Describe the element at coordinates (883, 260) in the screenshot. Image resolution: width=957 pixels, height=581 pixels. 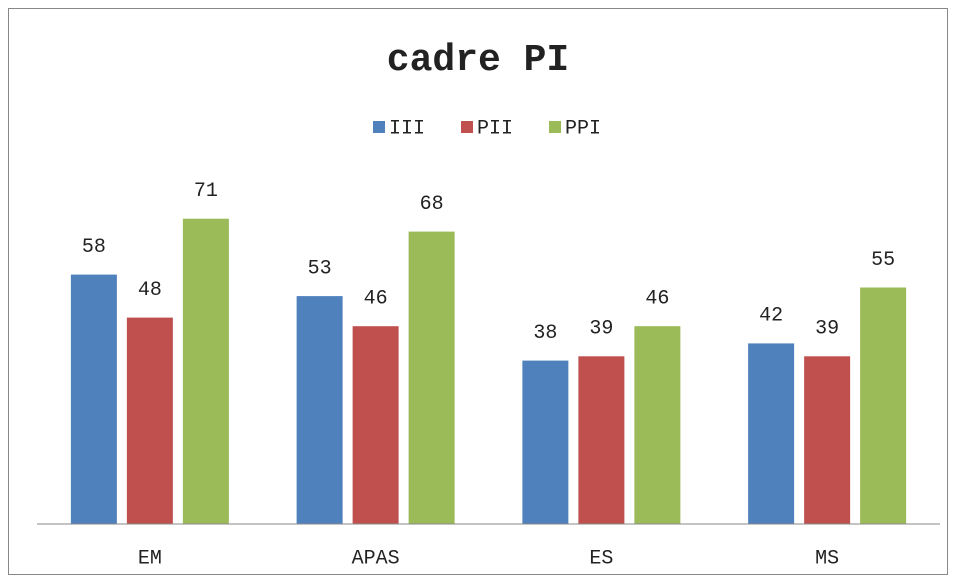
I see `data-label: 55` at that location.